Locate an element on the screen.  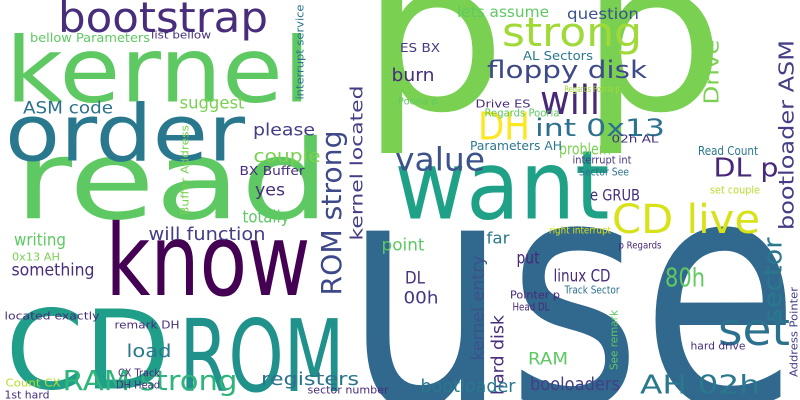
word: kernel located is located at coordinates (358, 163).